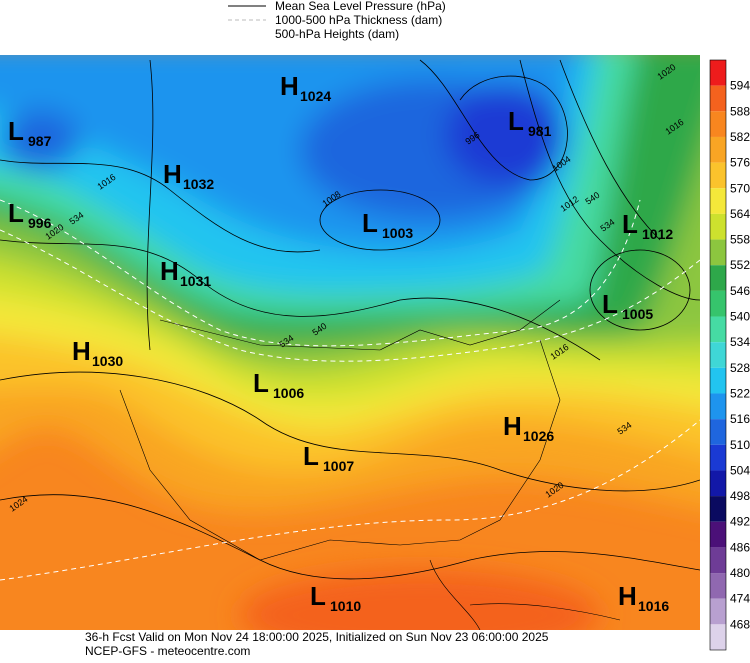 The image size is (750, 663). I want to click on colorbar-label: 546, so click(740, 291).